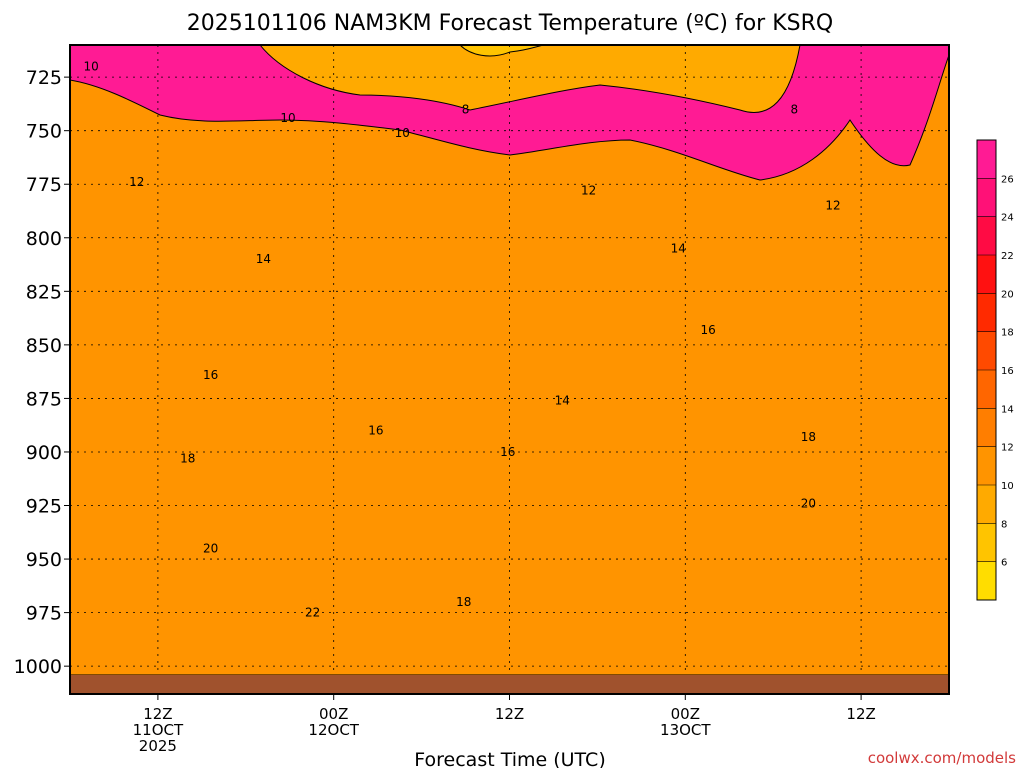  What do you see at coordinates (1007, 371) in the screenshot?
I see `colorbar-tick-label: 16` at bounding box center [1007, 371].